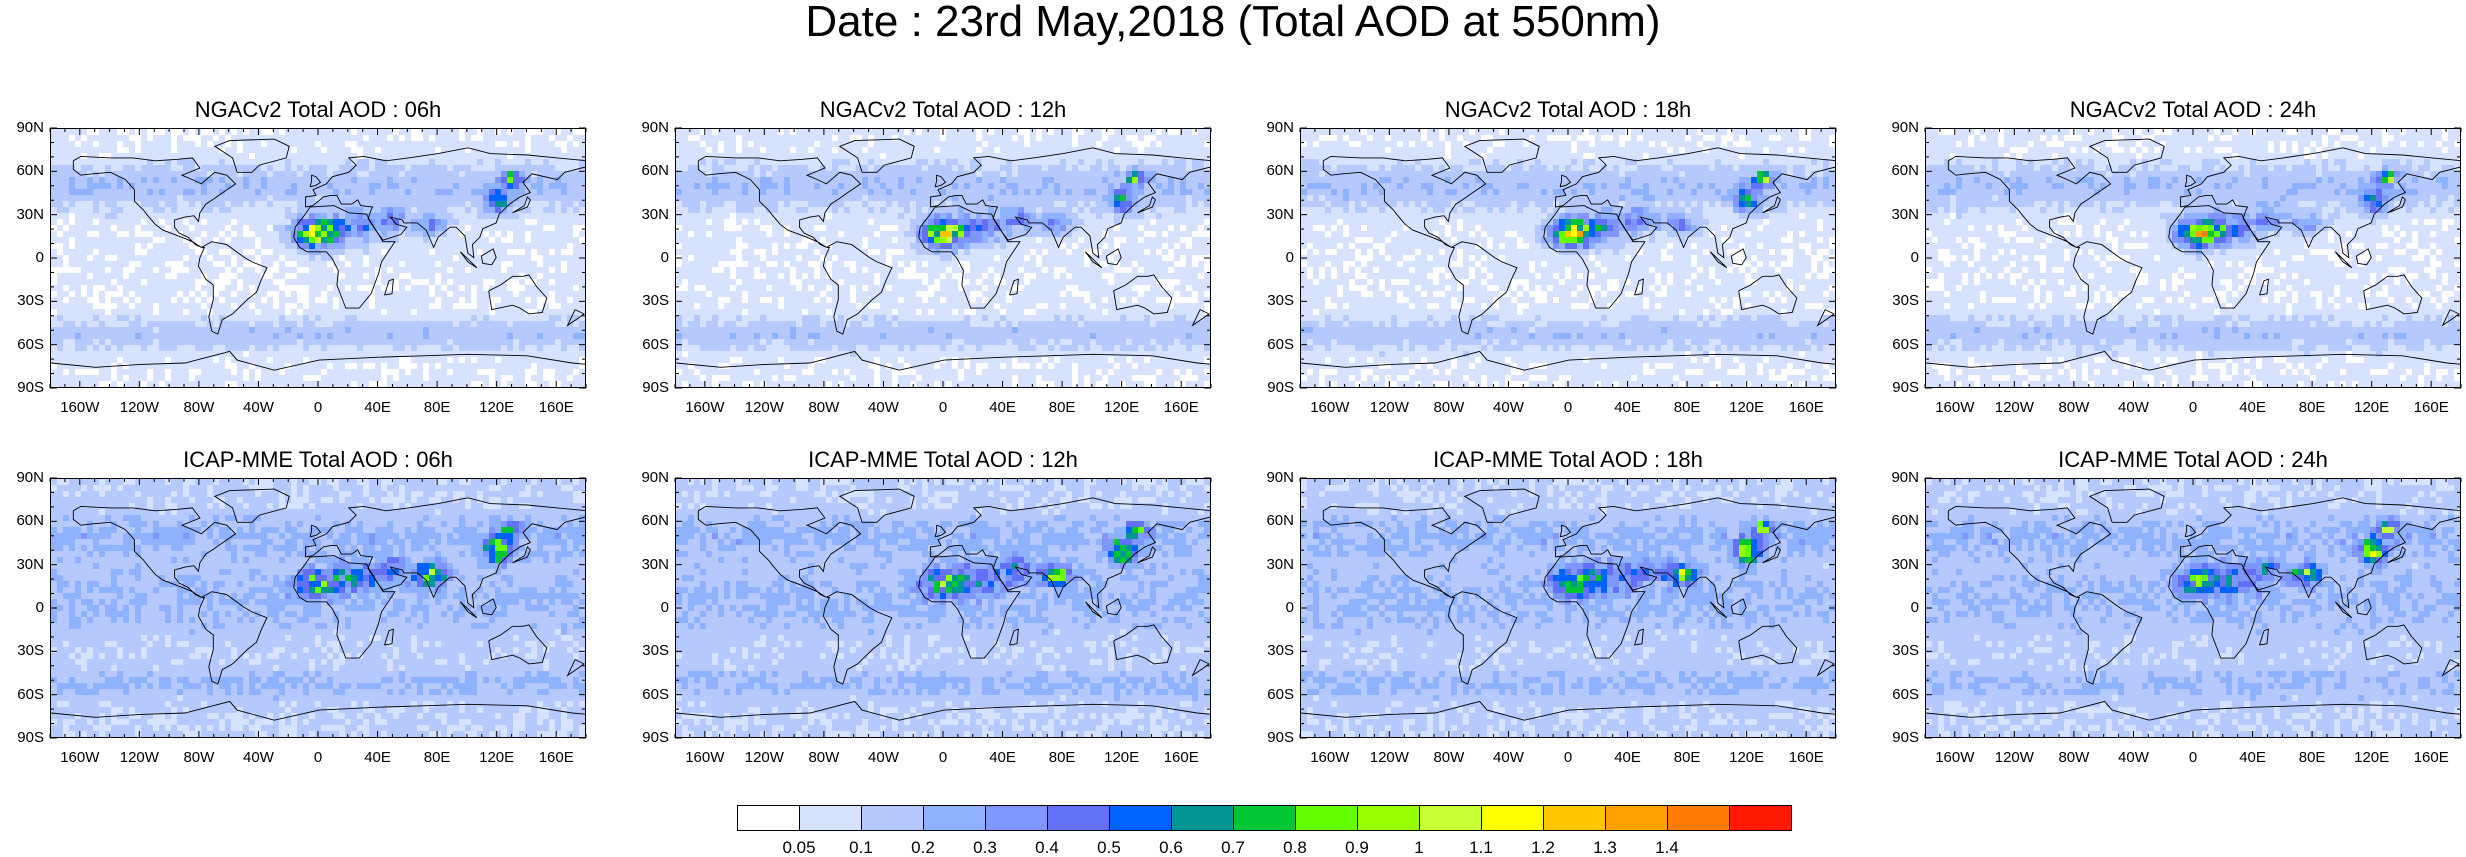  Describe the element at coordinates (652, 214) in the screenshot. I see `lat-tick-label: 30N` at that location.